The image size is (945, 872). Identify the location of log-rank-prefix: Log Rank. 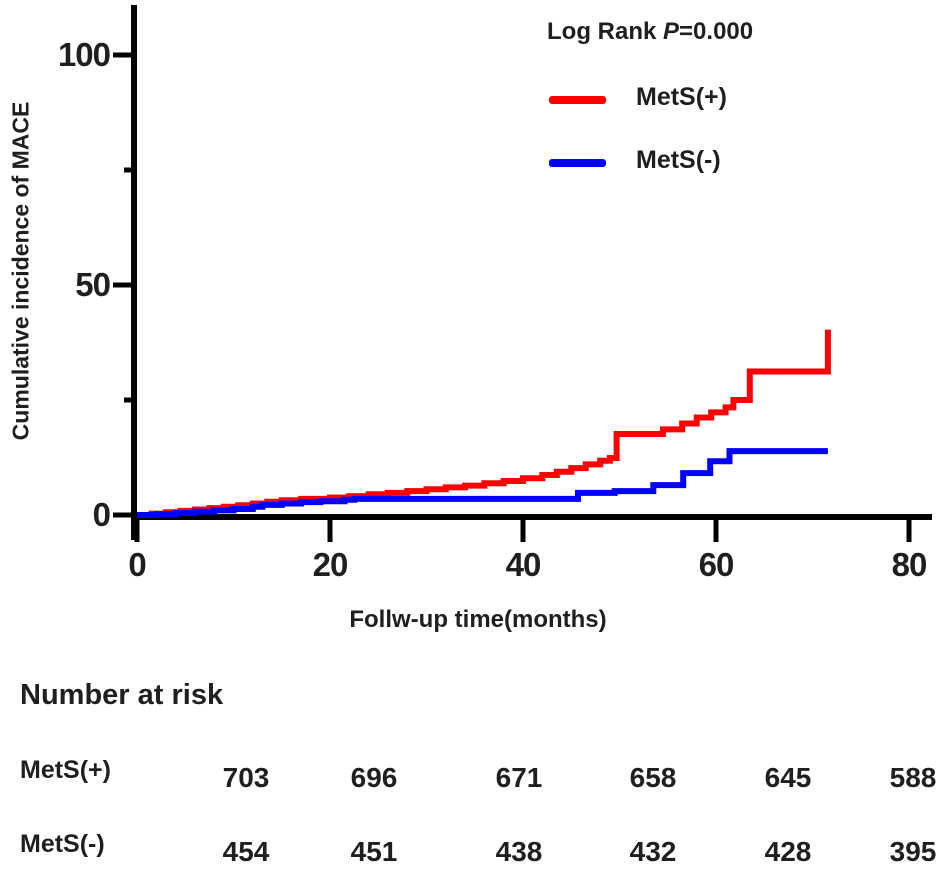
(605, 31).